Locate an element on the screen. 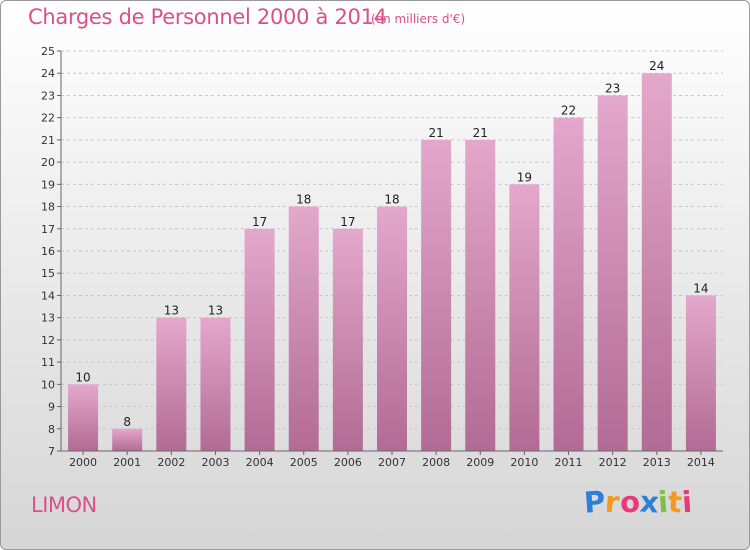  x-tick-label: 2012 is located at coordinates (613, 462).